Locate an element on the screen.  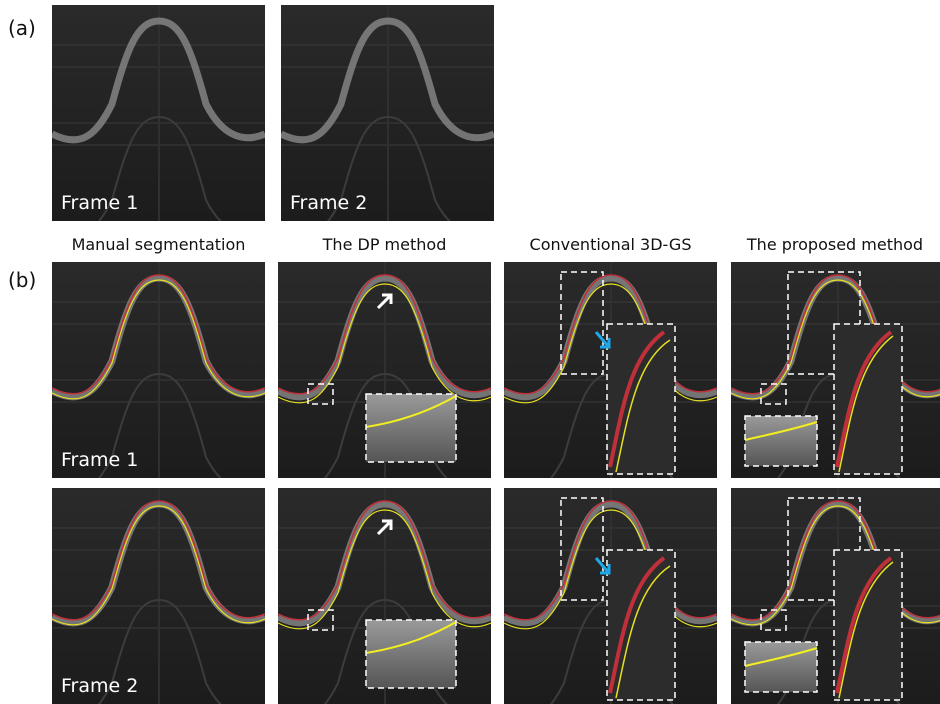
column-header: Manual segmentation is located at coordinates (159, 244).